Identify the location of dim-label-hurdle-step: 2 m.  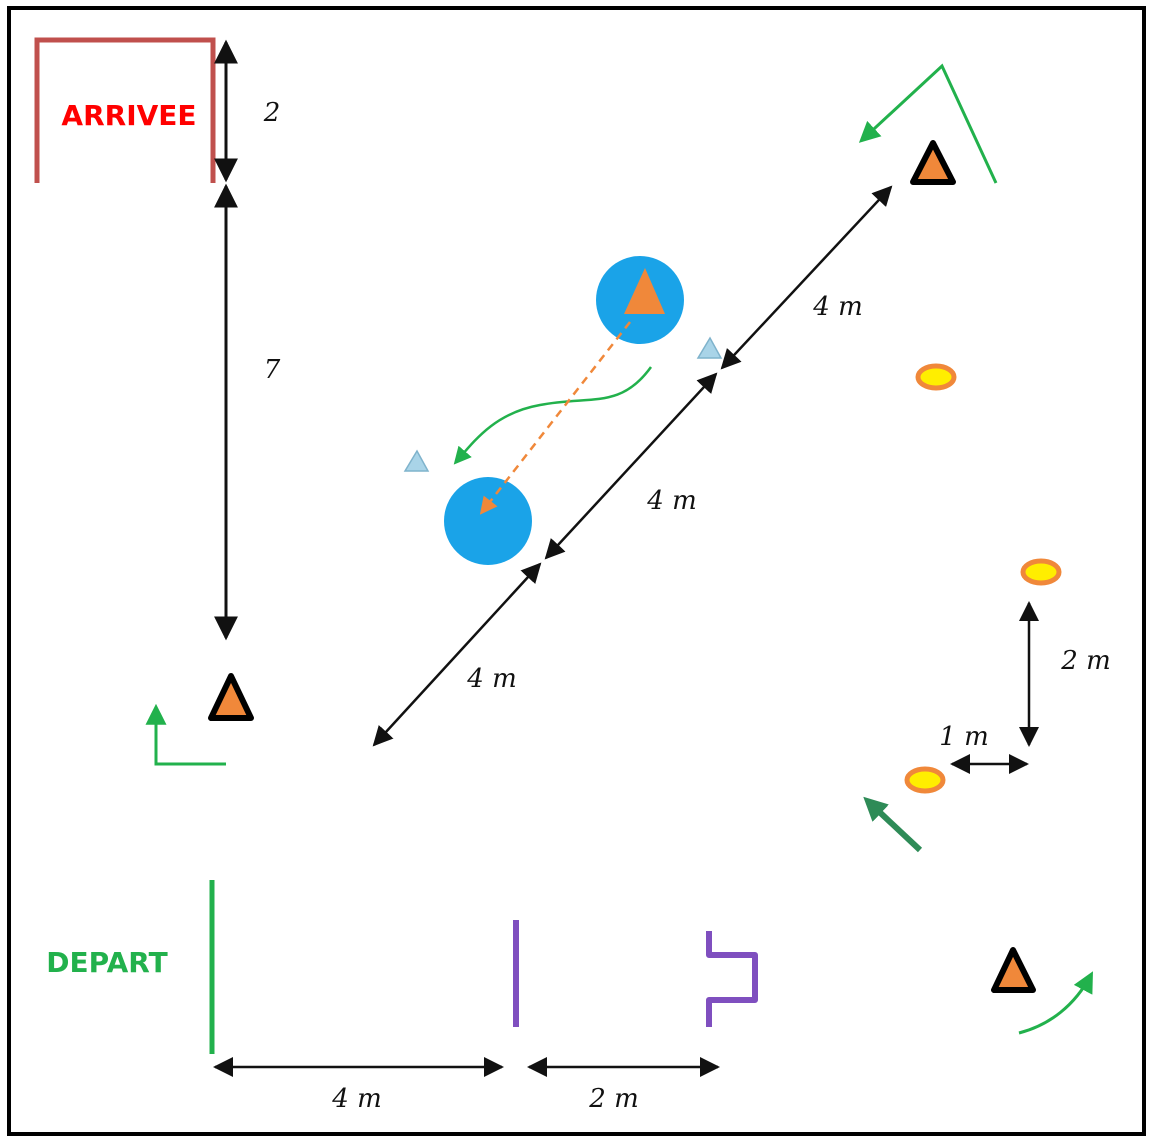
(613, 1099).